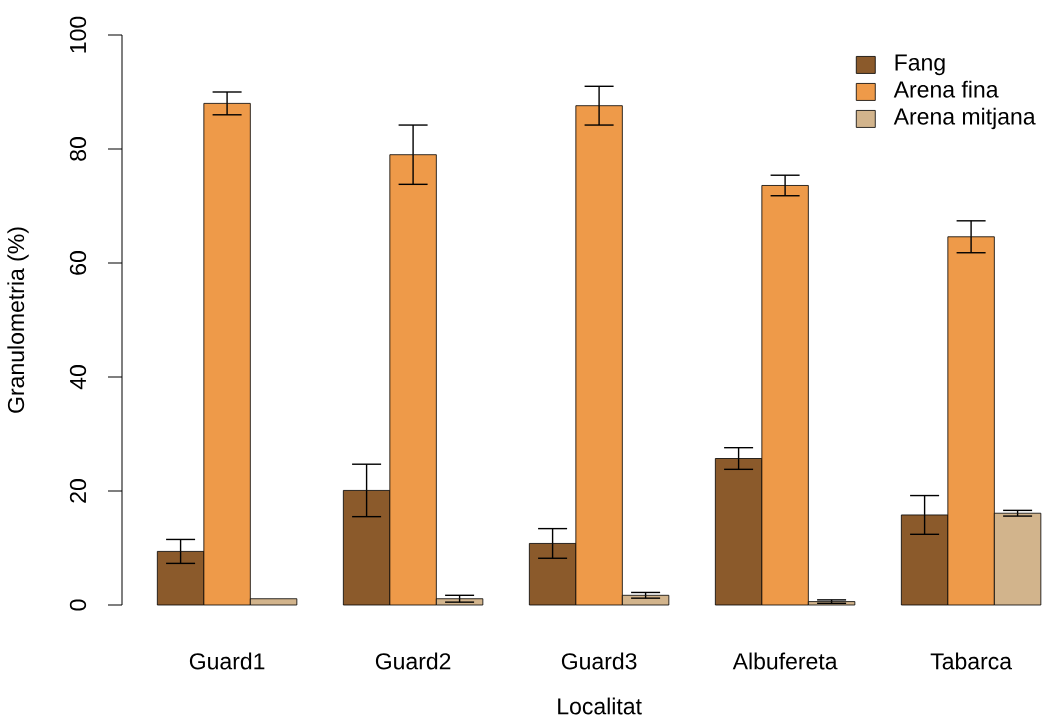 The width and height of the screenshot is (1044, 718). I want to click on x-tick-label: Guard1, so click(227, 661).